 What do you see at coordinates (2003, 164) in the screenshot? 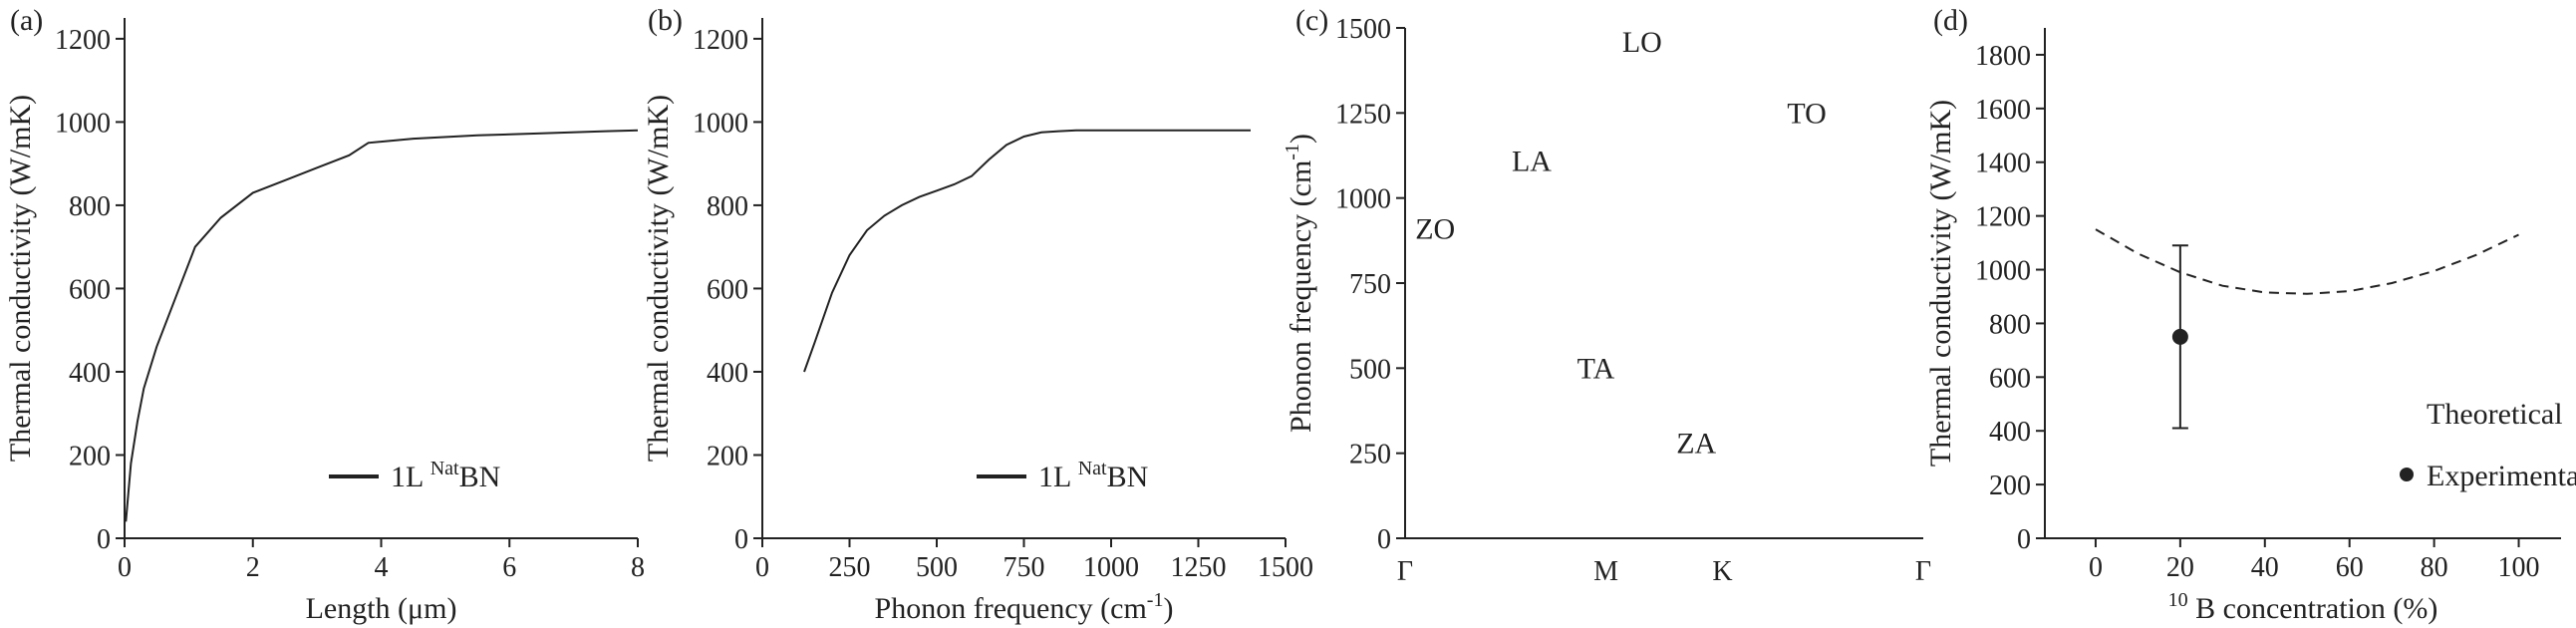
I see `y-tick-label: 1400` at bounding box center [2003, 164].